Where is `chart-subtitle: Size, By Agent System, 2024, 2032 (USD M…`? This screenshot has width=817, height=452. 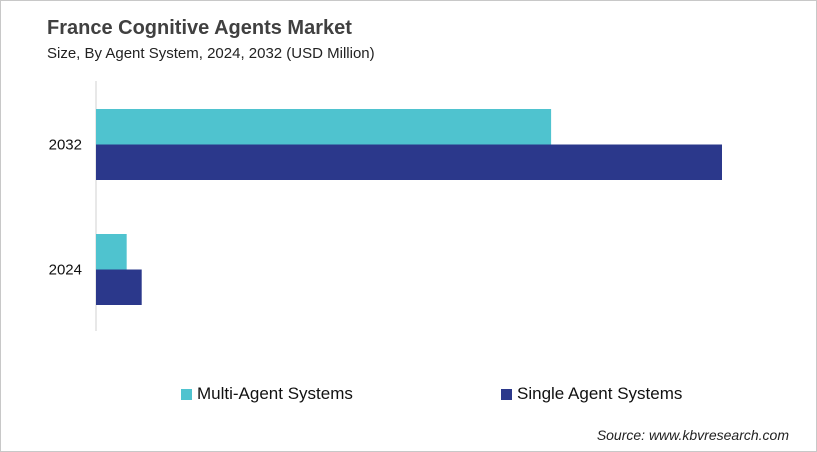
chart-subtitle: Size, By Agent System, 2024, 2032 (USD M… is located at coordinates (211, 53).